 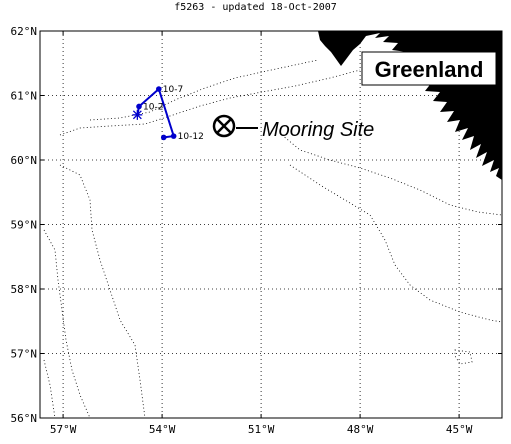 What do you see at coordinates (255, 7) in the screenshot?
I see `plot-title: f5263 - updated 18-Oct-2007` at bounding box center [255, 7].